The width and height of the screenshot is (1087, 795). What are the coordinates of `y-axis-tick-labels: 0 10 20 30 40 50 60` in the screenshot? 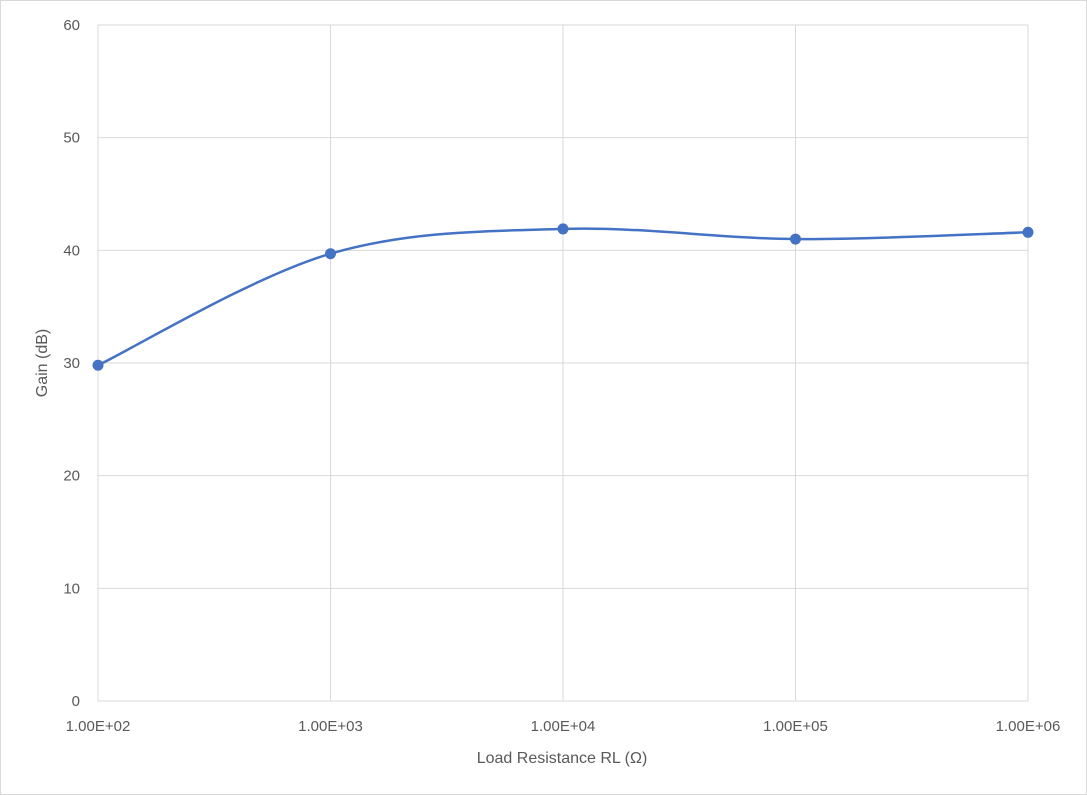 It's located at (71, 363).